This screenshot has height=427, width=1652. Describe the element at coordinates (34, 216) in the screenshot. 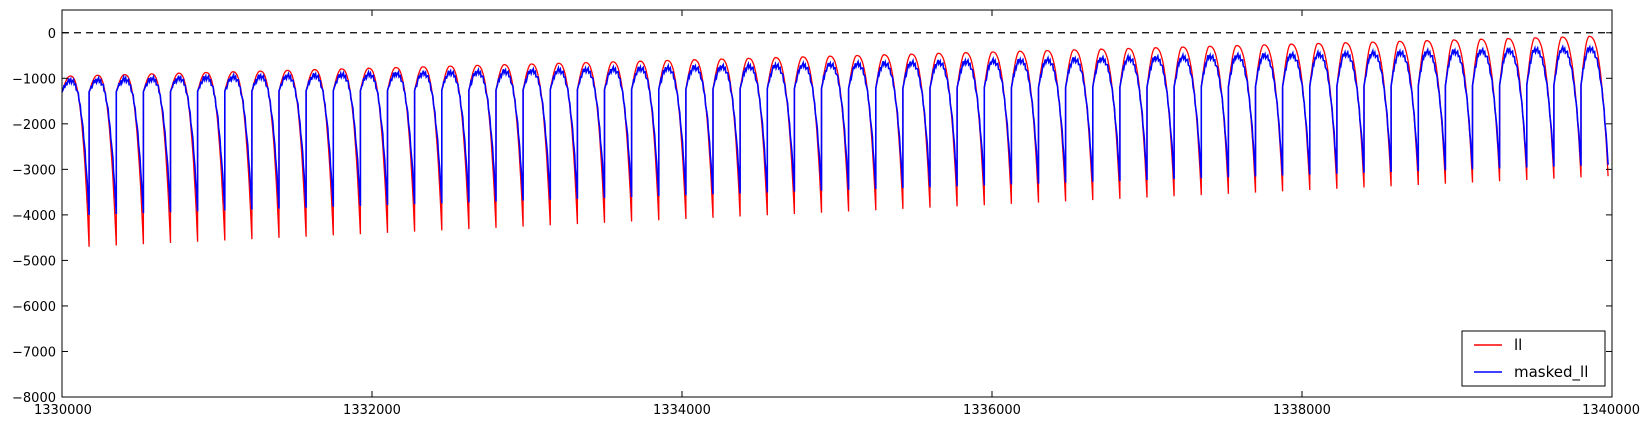

I see `y-tick-label: −4000` at that location.